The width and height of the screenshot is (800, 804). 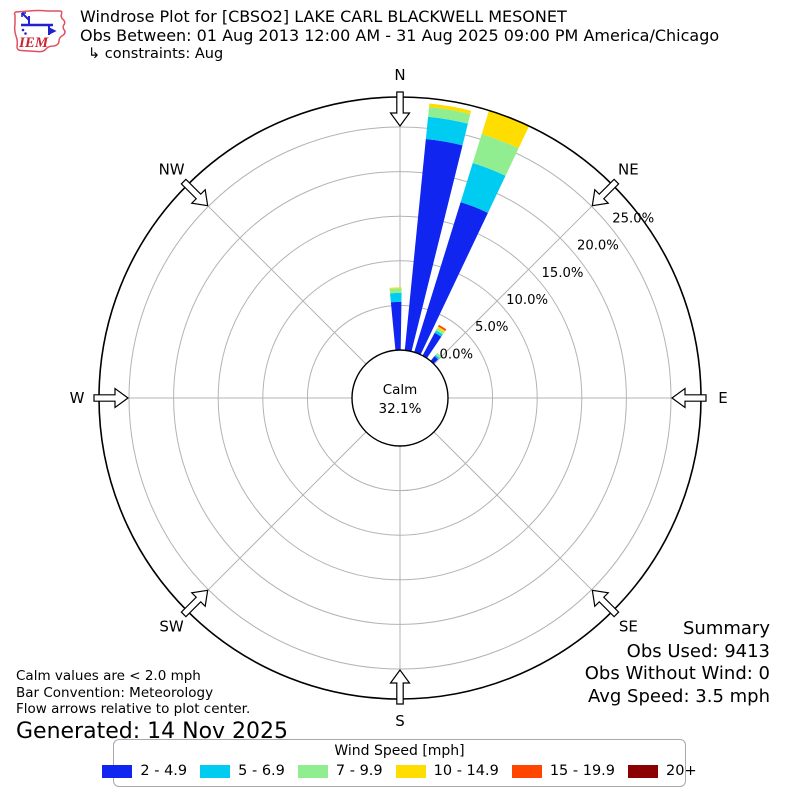 I want to click on calm-note: Calm values are < 2.0 mph, so click(x=108, y=676).